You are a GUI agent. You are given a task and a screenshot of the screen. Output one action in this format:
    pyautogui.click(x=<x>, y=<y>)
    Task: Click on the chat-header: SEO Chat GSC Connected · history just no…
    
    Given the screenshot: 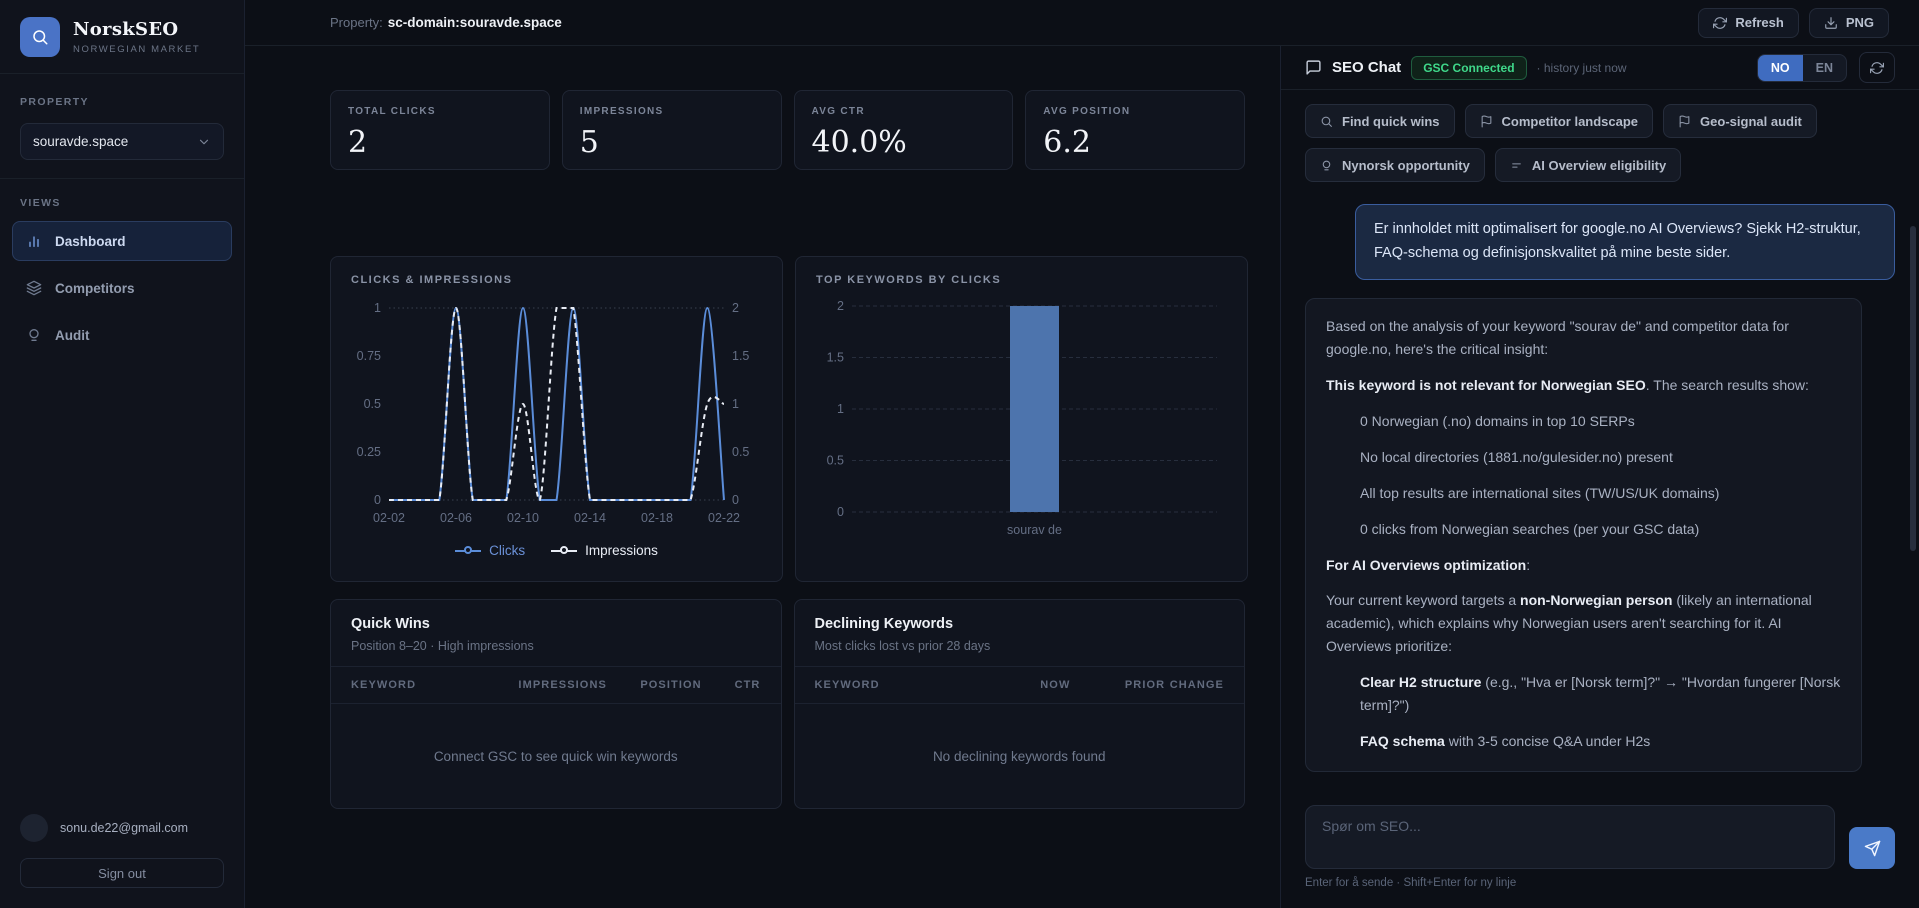 What is the action you would take?
    pyautogui.click(x=1600, y=68)
    